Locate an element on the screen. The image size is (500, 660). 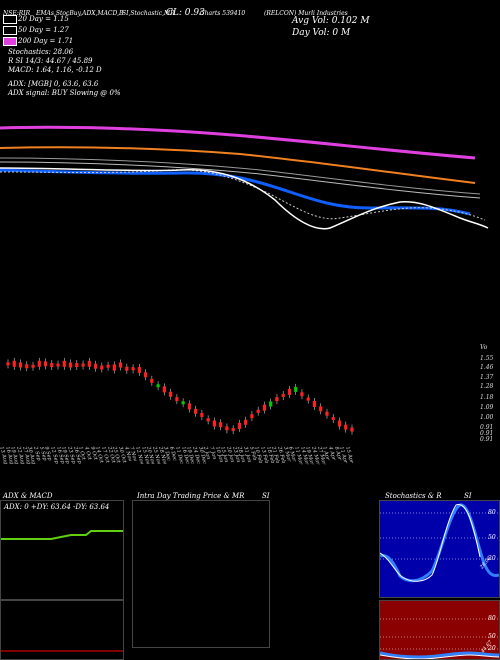
si-value: R SI 14/3: 44.67 / 45.89 is located at coordinates (50, 61).